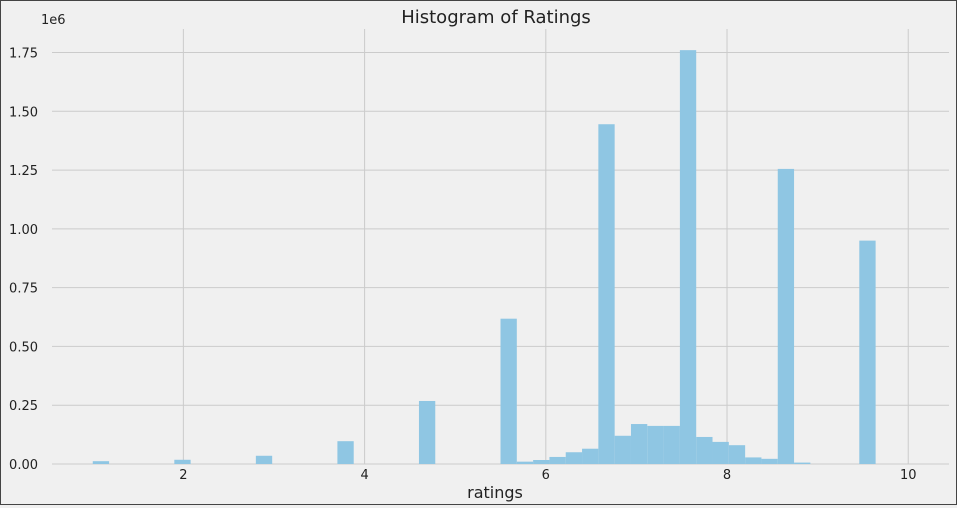  What do you see at coordinates (23, 171) in the screenshot?
I see `y-tick-label: 1.25` at bounding box center [23, 171].